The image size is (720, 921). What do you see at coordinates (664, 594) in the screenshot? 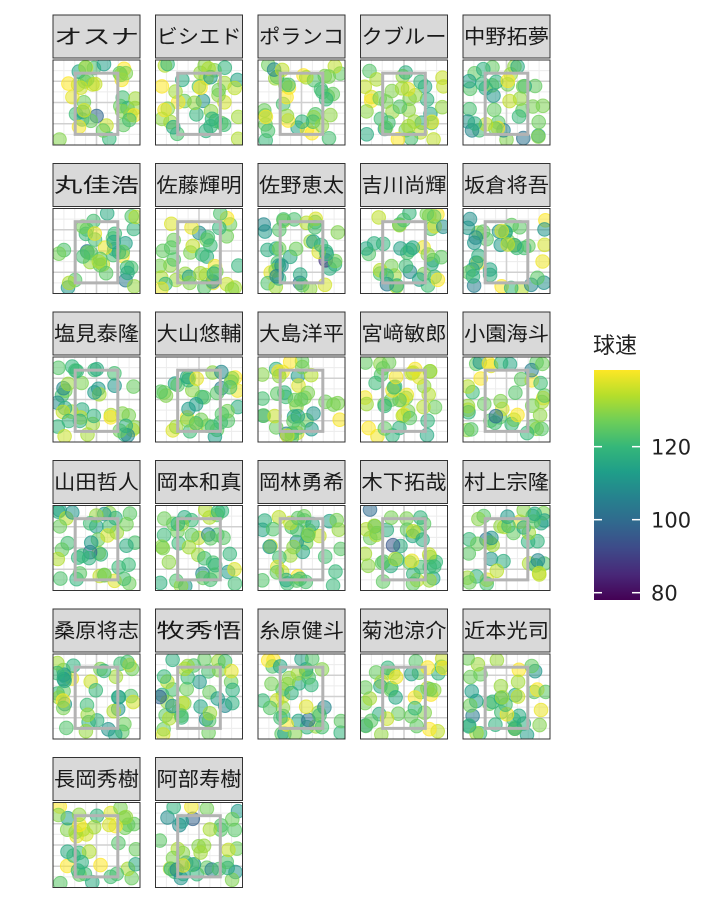
I see `colorbar-tick-label: 80` at bounding box center [664, 594].